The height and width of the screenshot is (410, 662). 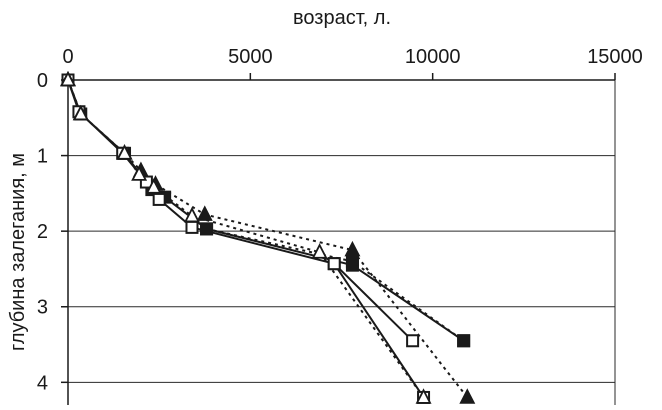 I want to click on y-tick-label: 0, so click(x=42, y=81).